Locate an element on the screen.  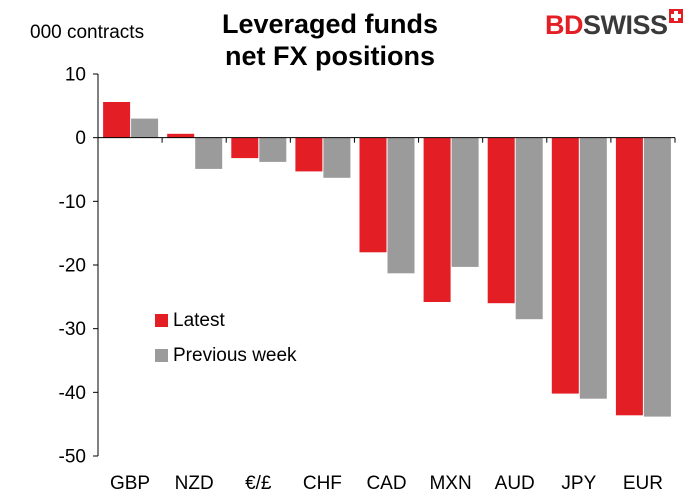
swiss-cross-icon is located at coordinates (675, 16).